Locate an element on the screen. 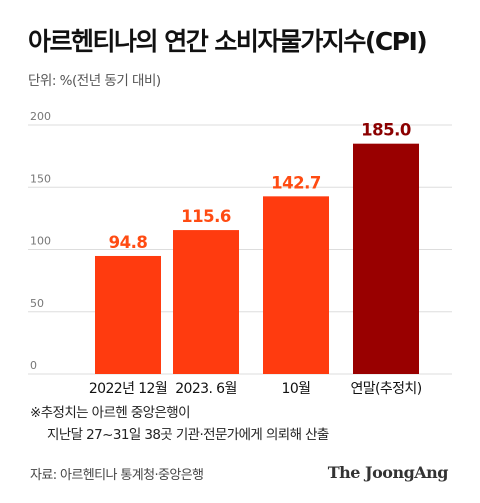 The width and height of the screenshot is (480, 503). data-label: 115.6 is located at coordinates (206, 216).